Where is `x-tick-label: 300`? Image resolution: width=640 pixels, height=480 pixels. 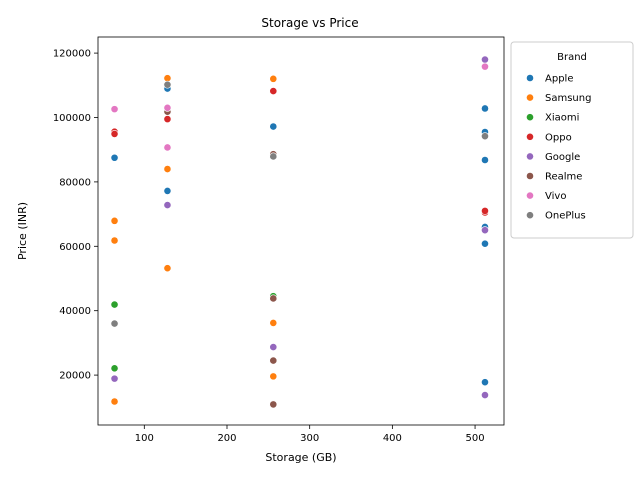
x-tick-label: 300 is located at coordinates (309, 438).